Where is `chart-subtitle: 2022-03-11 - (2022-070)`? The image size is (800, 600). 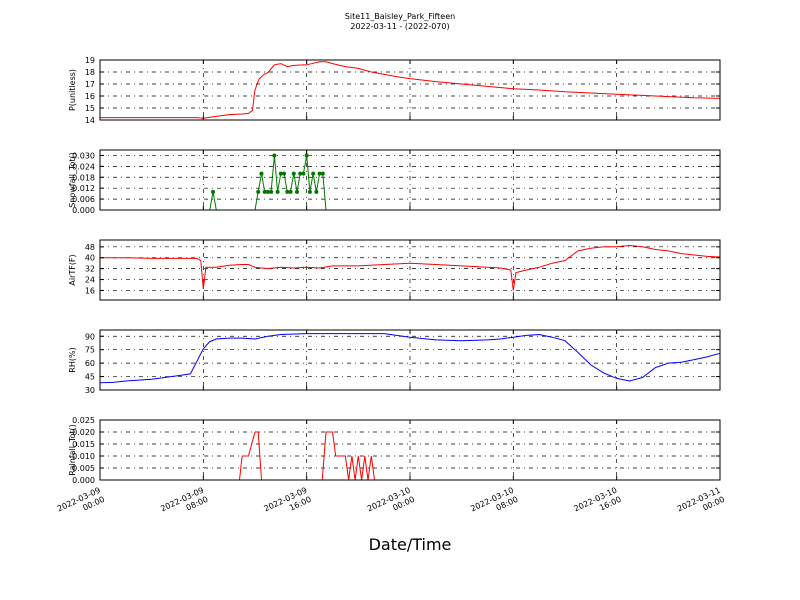
chart-subtitle: 2022-03-11 - (2022-070) is located at coordinates (399, 26).